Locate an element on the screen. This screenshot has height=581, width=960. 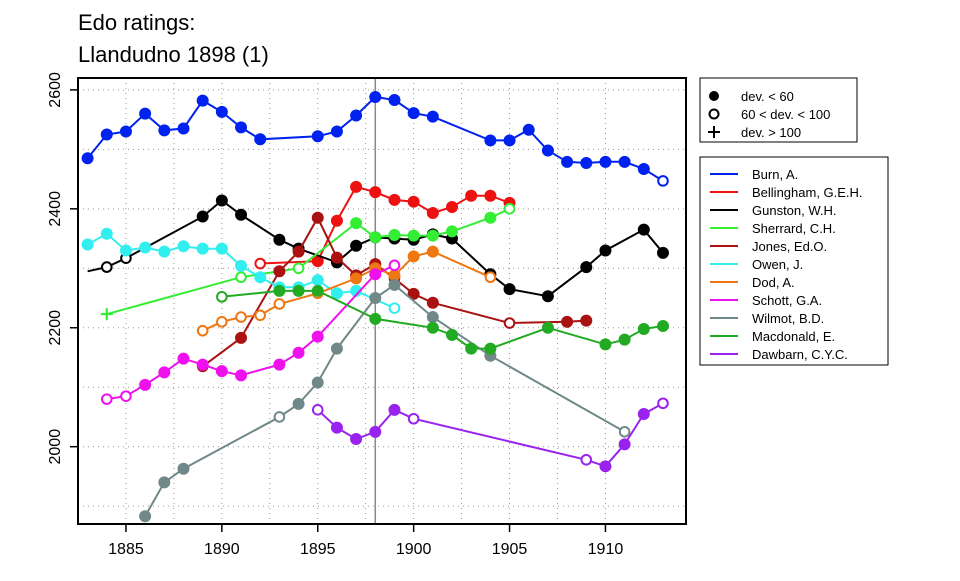
x-tick-label: 1890 is located at coordinates (222, 549).